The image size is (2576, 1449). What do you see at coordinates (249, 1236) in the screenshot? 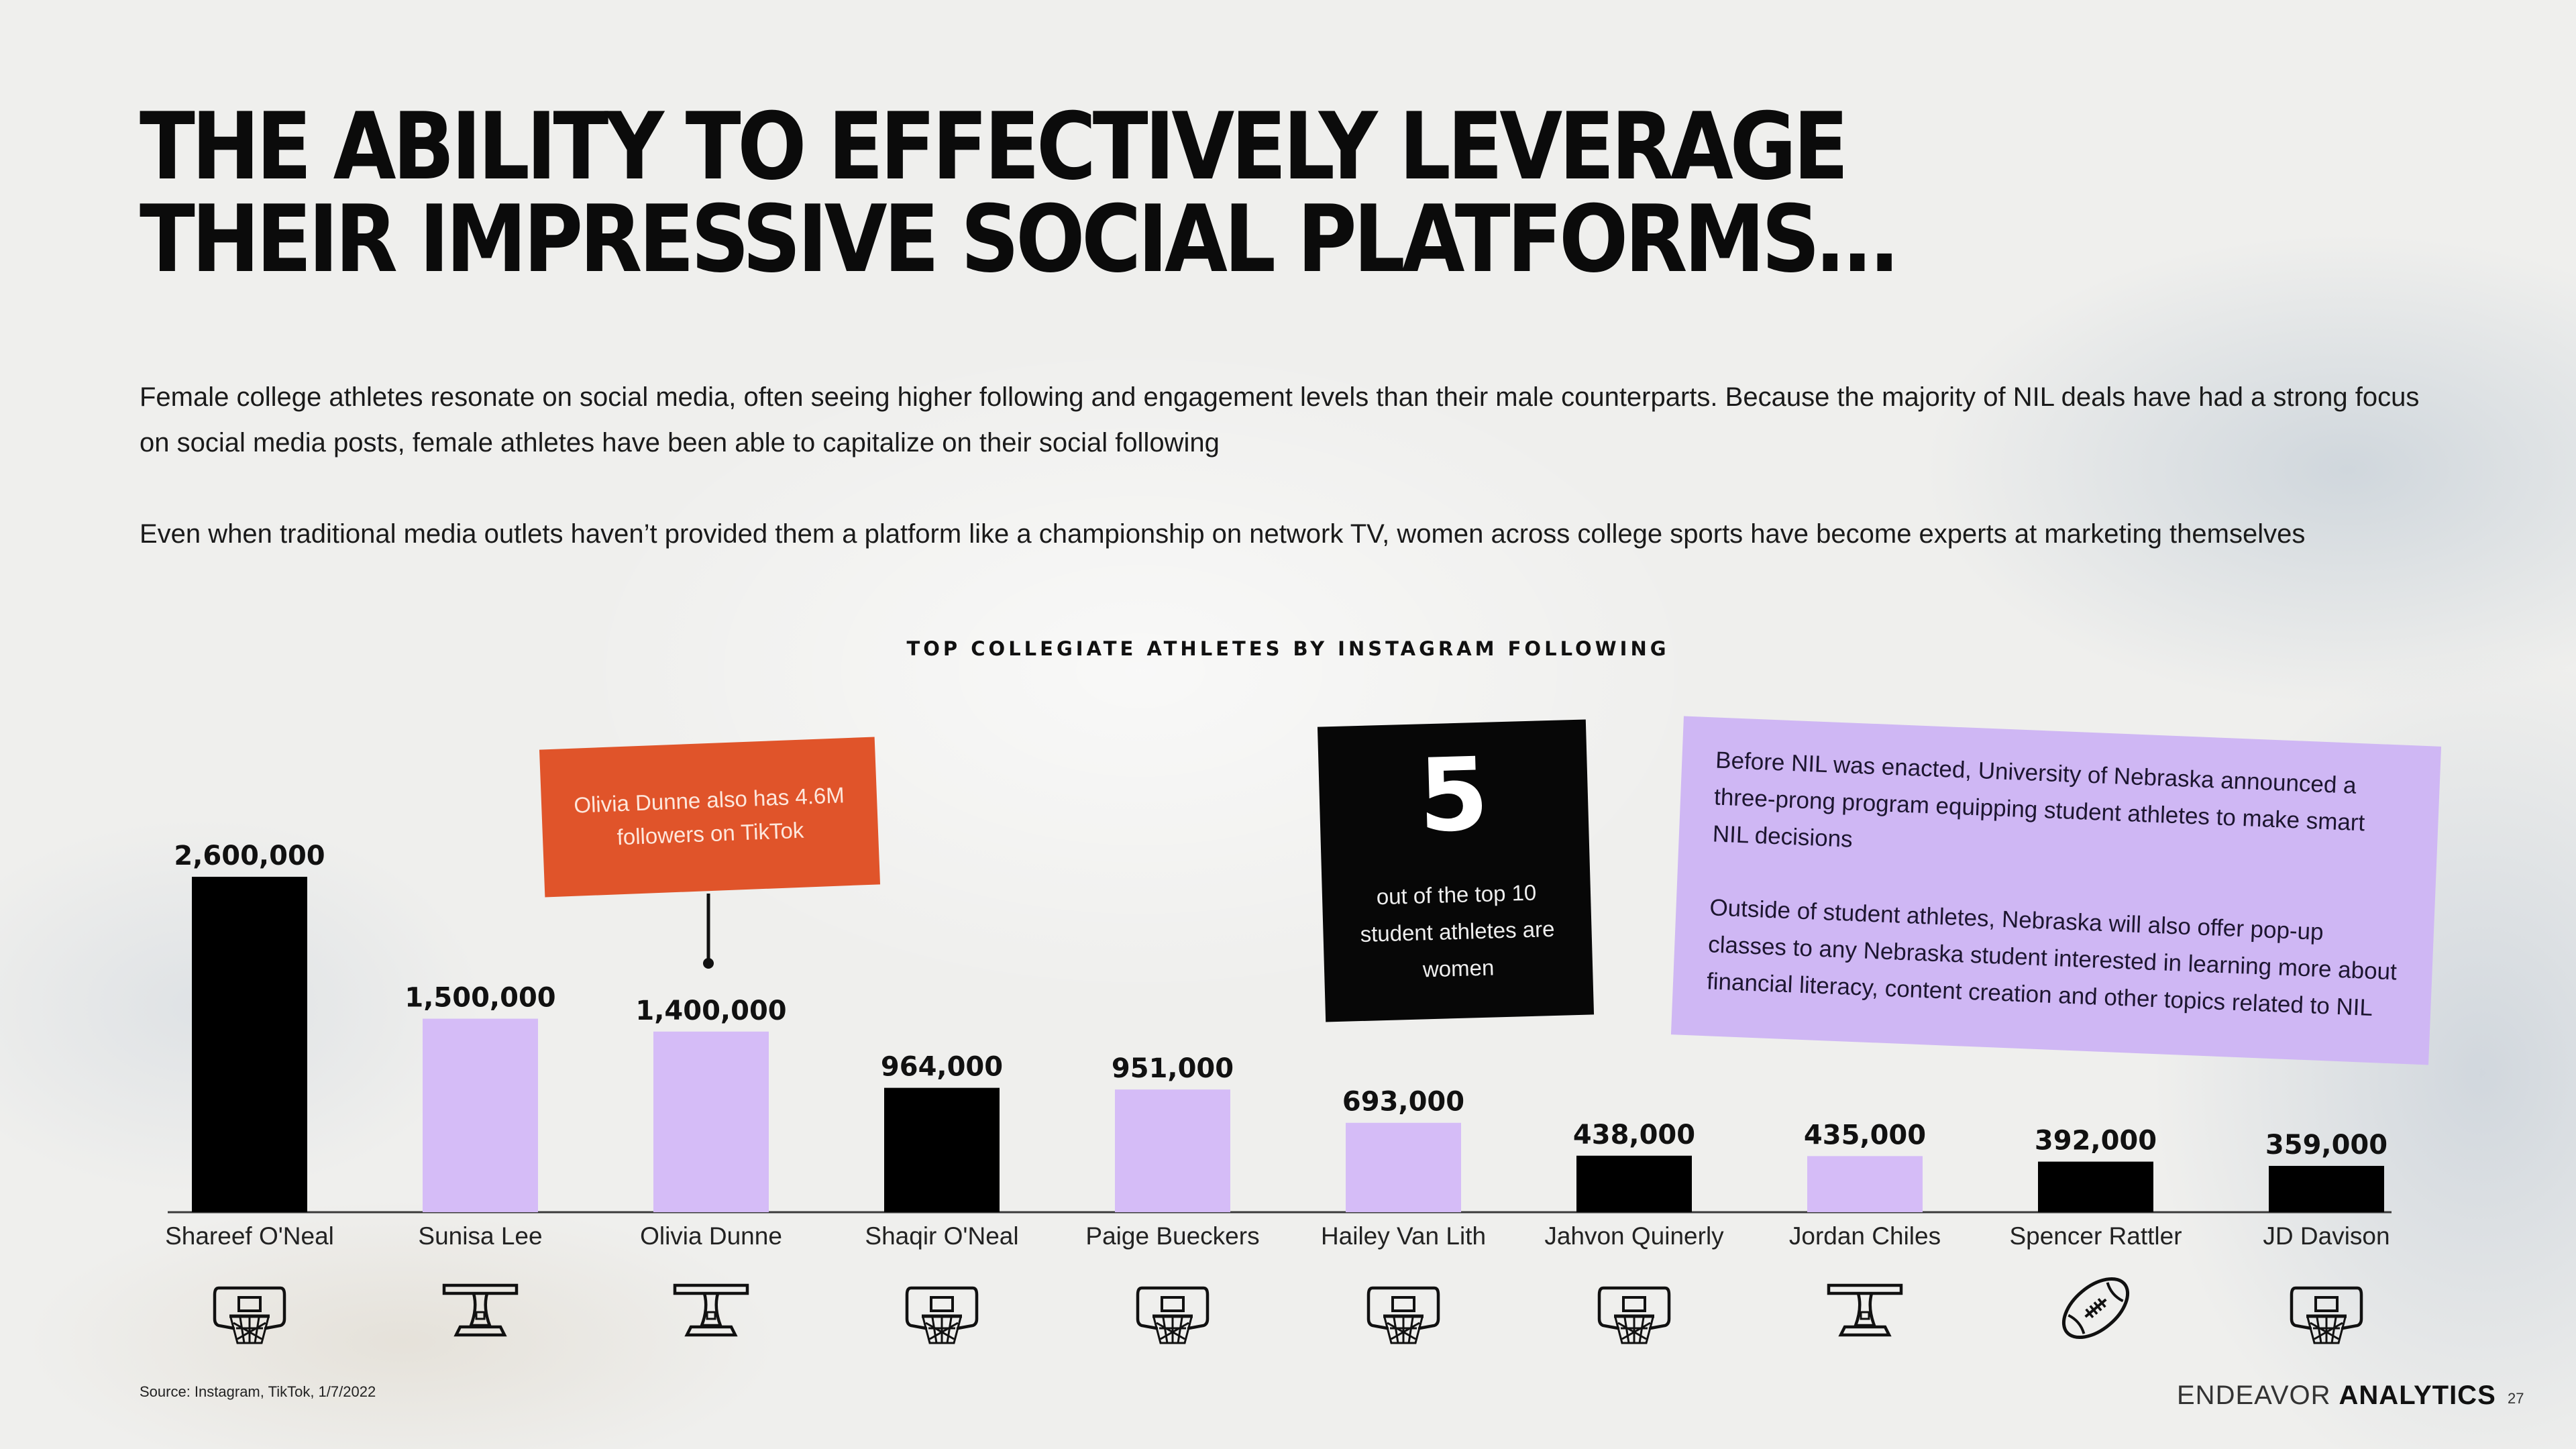
I see `category-label: Shareef O'Neal` at bounding box center [249, 1236].